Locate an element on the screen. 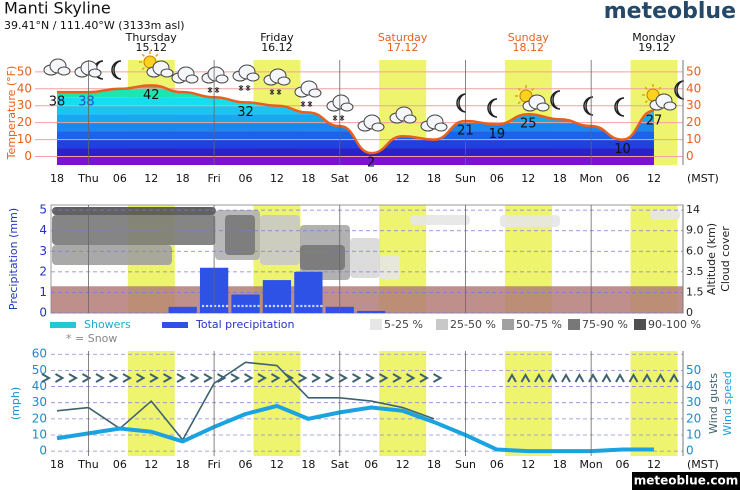 Image resolution: width=740 pixels, height=490 pixels. y2-tick-label: 10 is located at coordinates (693, 435).